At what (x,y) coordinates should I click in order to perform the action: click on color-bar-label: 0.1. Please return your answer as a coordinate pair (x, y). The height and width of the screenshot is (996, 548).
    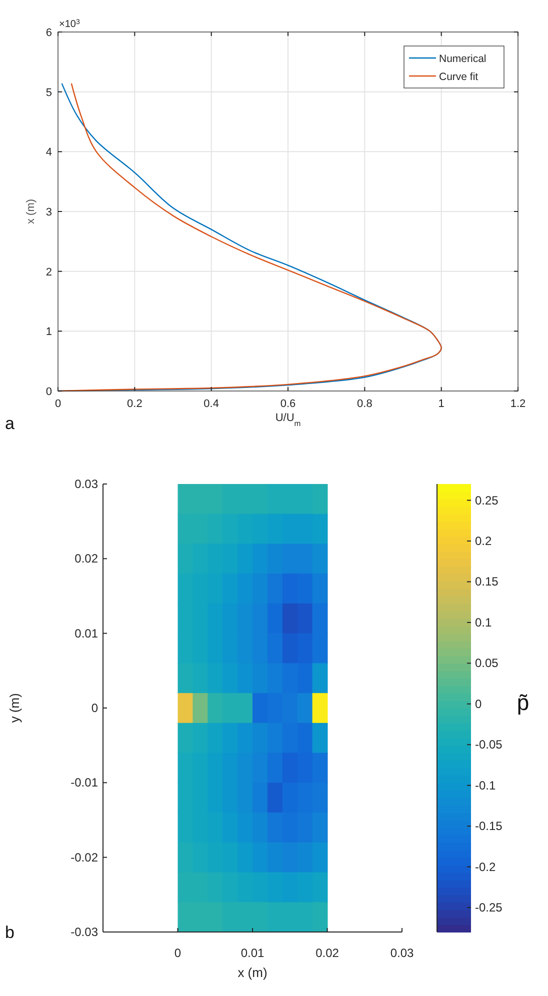
    Looking at the image, I should click on (483, 622).